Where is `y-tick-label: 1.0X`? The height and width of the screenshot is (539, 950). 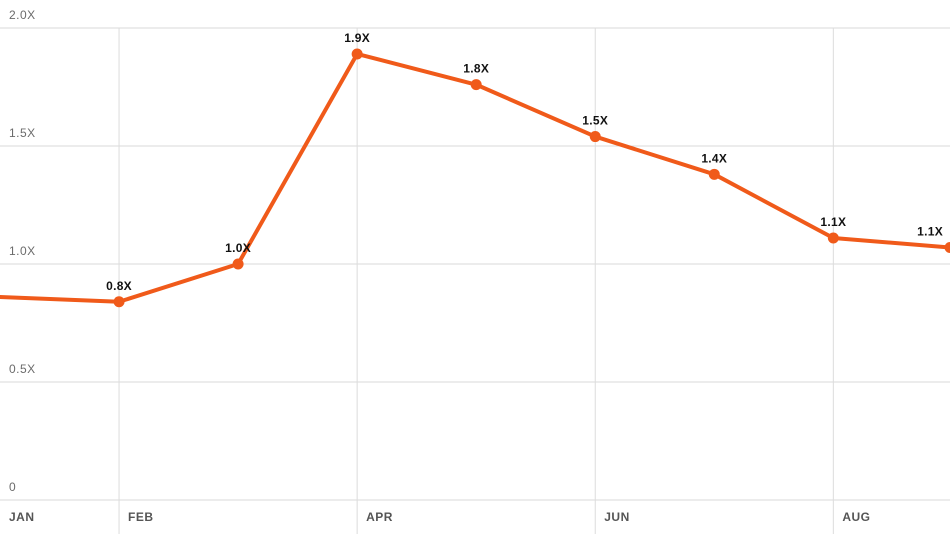
y-tick-label: 1.0X is located at coordinates (22, 251).